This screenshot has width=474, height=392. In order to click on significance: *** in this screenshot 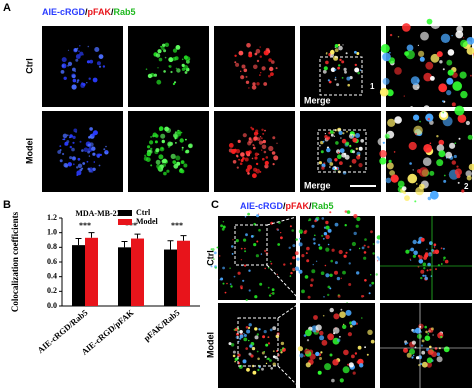, I will do `click(177, 225)`.